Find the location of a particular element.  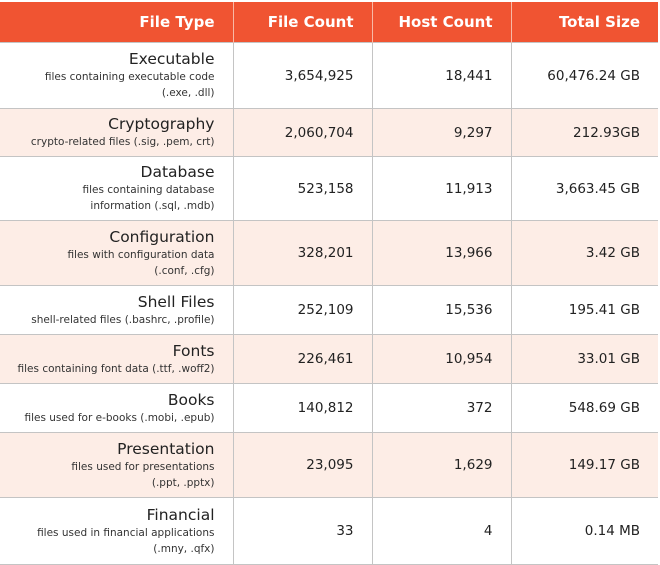

file-type-description: (.mny, .qfx) is located at coordinates (184, 548).